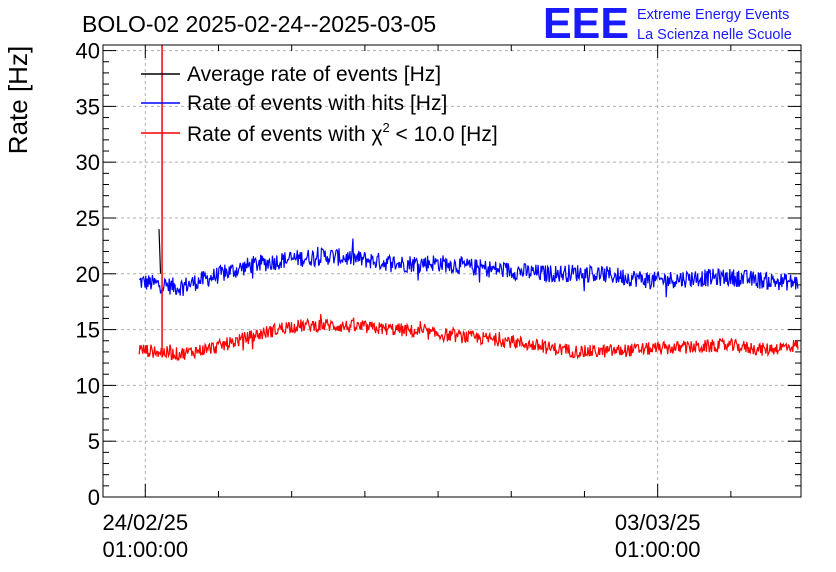 This screenshot has width=836, height=572. I want to click on y-tick-label: 0, so click(94, 497).